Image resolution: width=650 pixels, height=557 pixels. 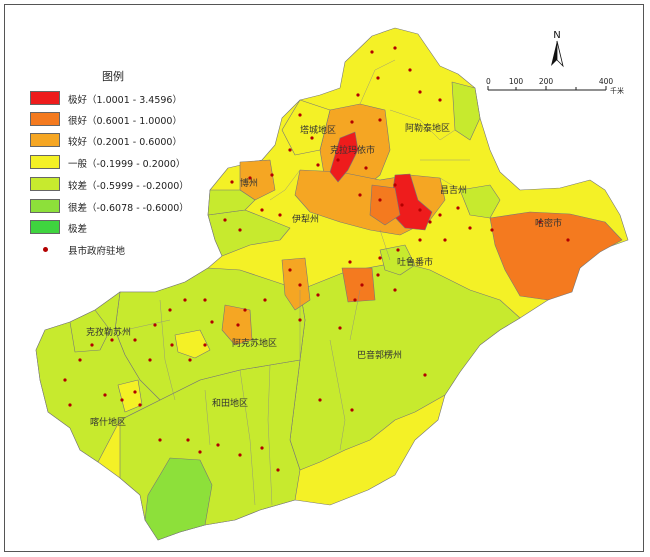 I want to click on legend-label-5: 较差（-0.5999 - -0.2000）, so click(x=128, y=186).